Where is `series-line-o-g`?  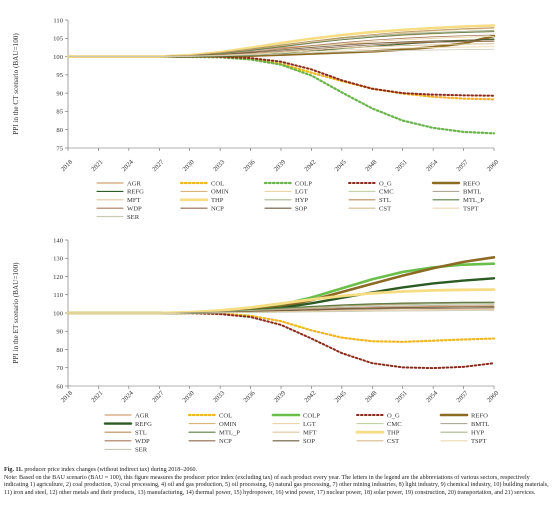 series-line-o-g is located at coordinates (281, 76).